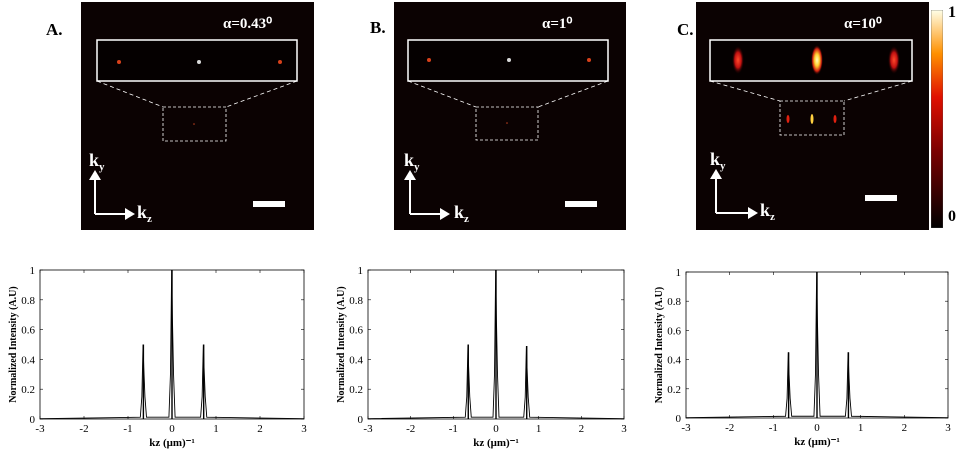 The height and width of the screenshot is (457, 968). Describe the element at coordinates (863, 24) in the screenshot. I see `alpha-label-c: α=10⁰` at that location.